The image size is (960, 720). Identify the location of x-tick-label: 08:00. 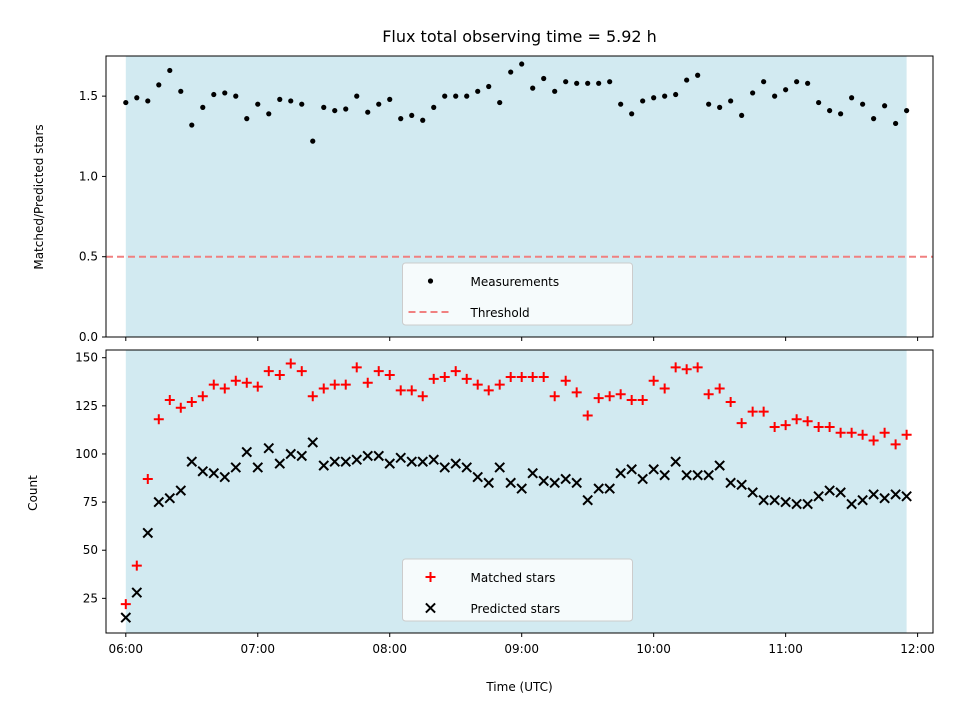
(389, 649).